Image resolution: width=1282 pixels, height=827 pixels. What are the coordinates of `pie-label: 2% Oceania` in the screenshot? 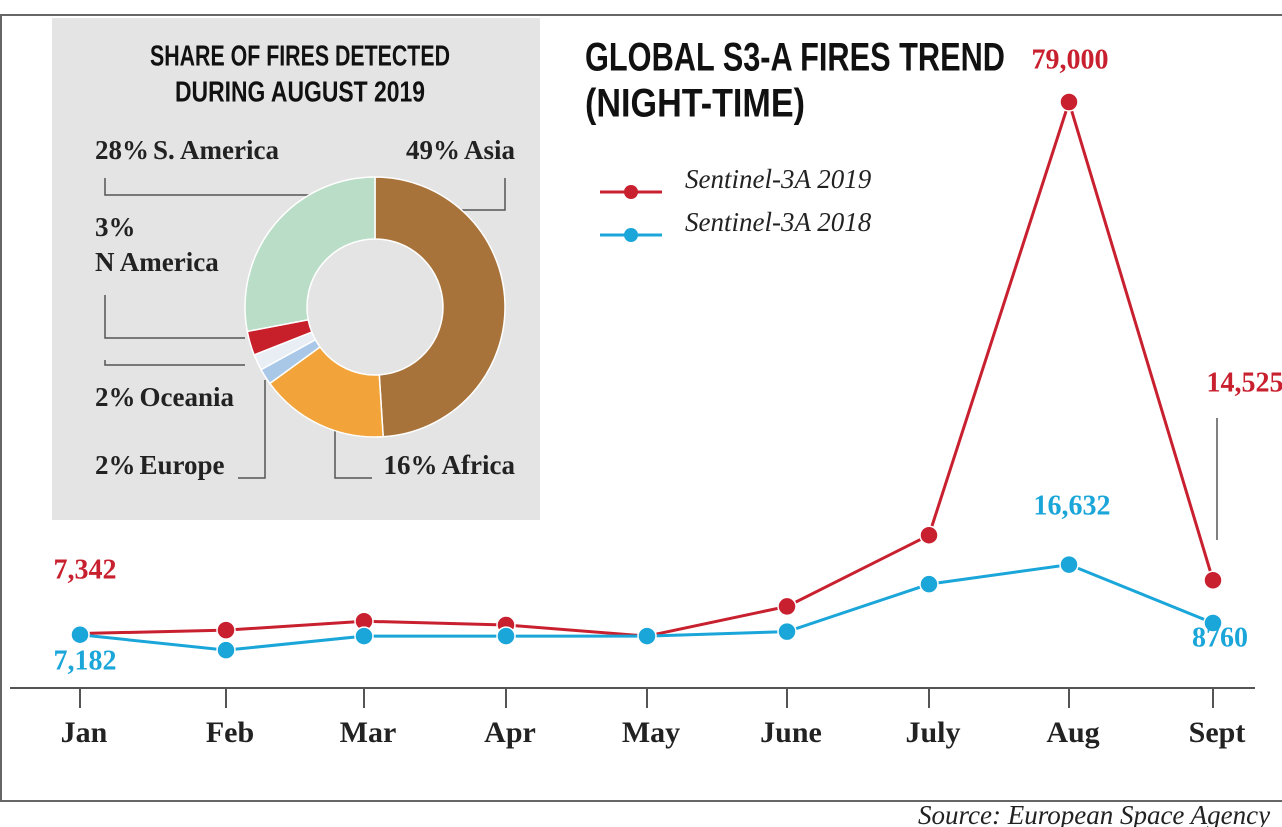 It's located at (164, 397).